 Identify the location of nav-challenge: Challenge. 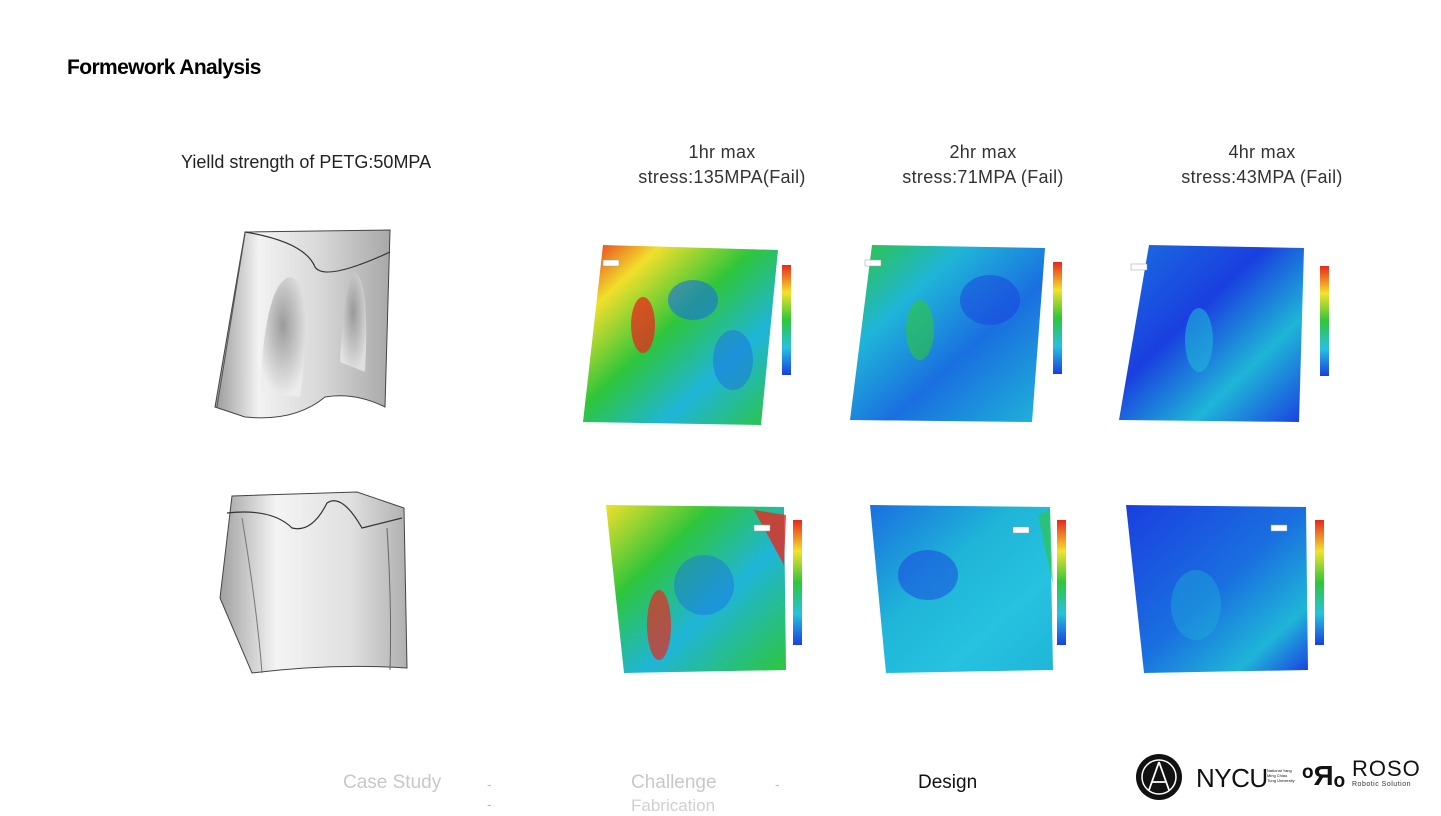
(674, 782).